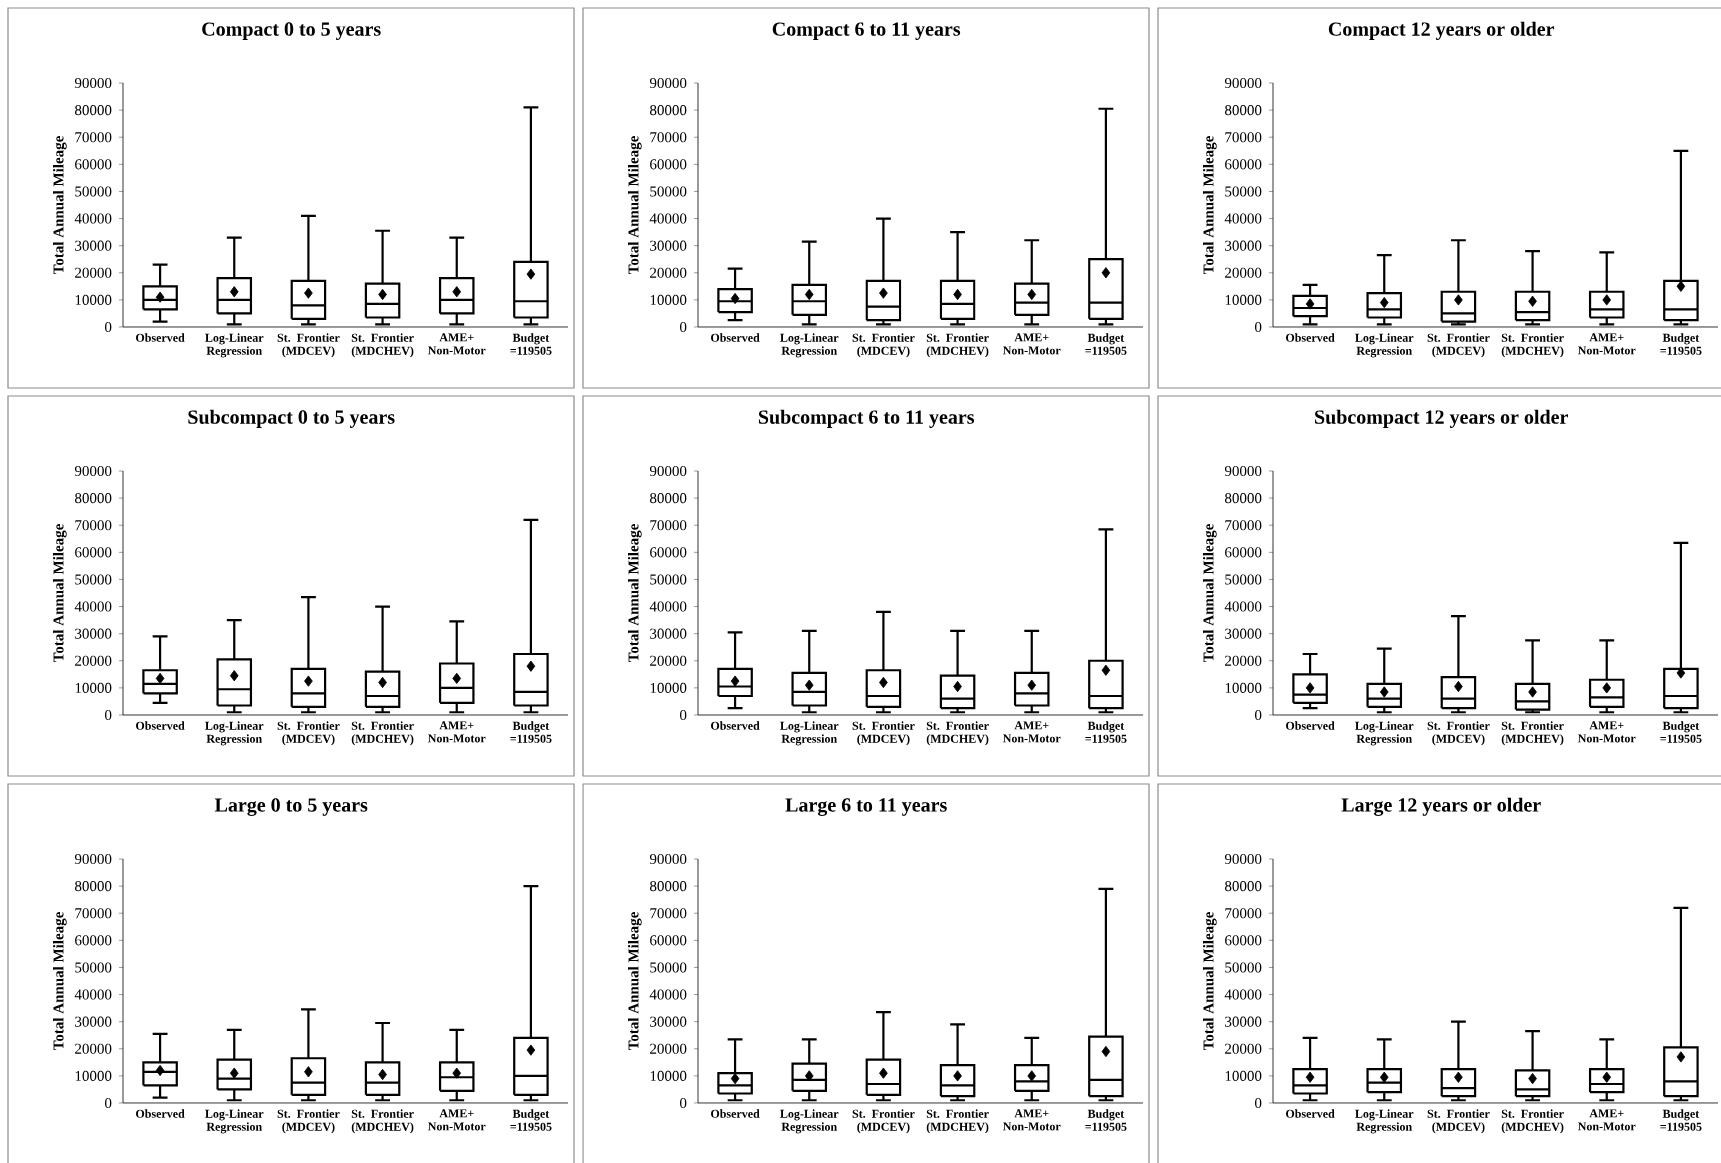  Describe the element at coordinates (1441, 418) in the screenshot. I see `chart-title: Subcompact 12 years or older` at that location.